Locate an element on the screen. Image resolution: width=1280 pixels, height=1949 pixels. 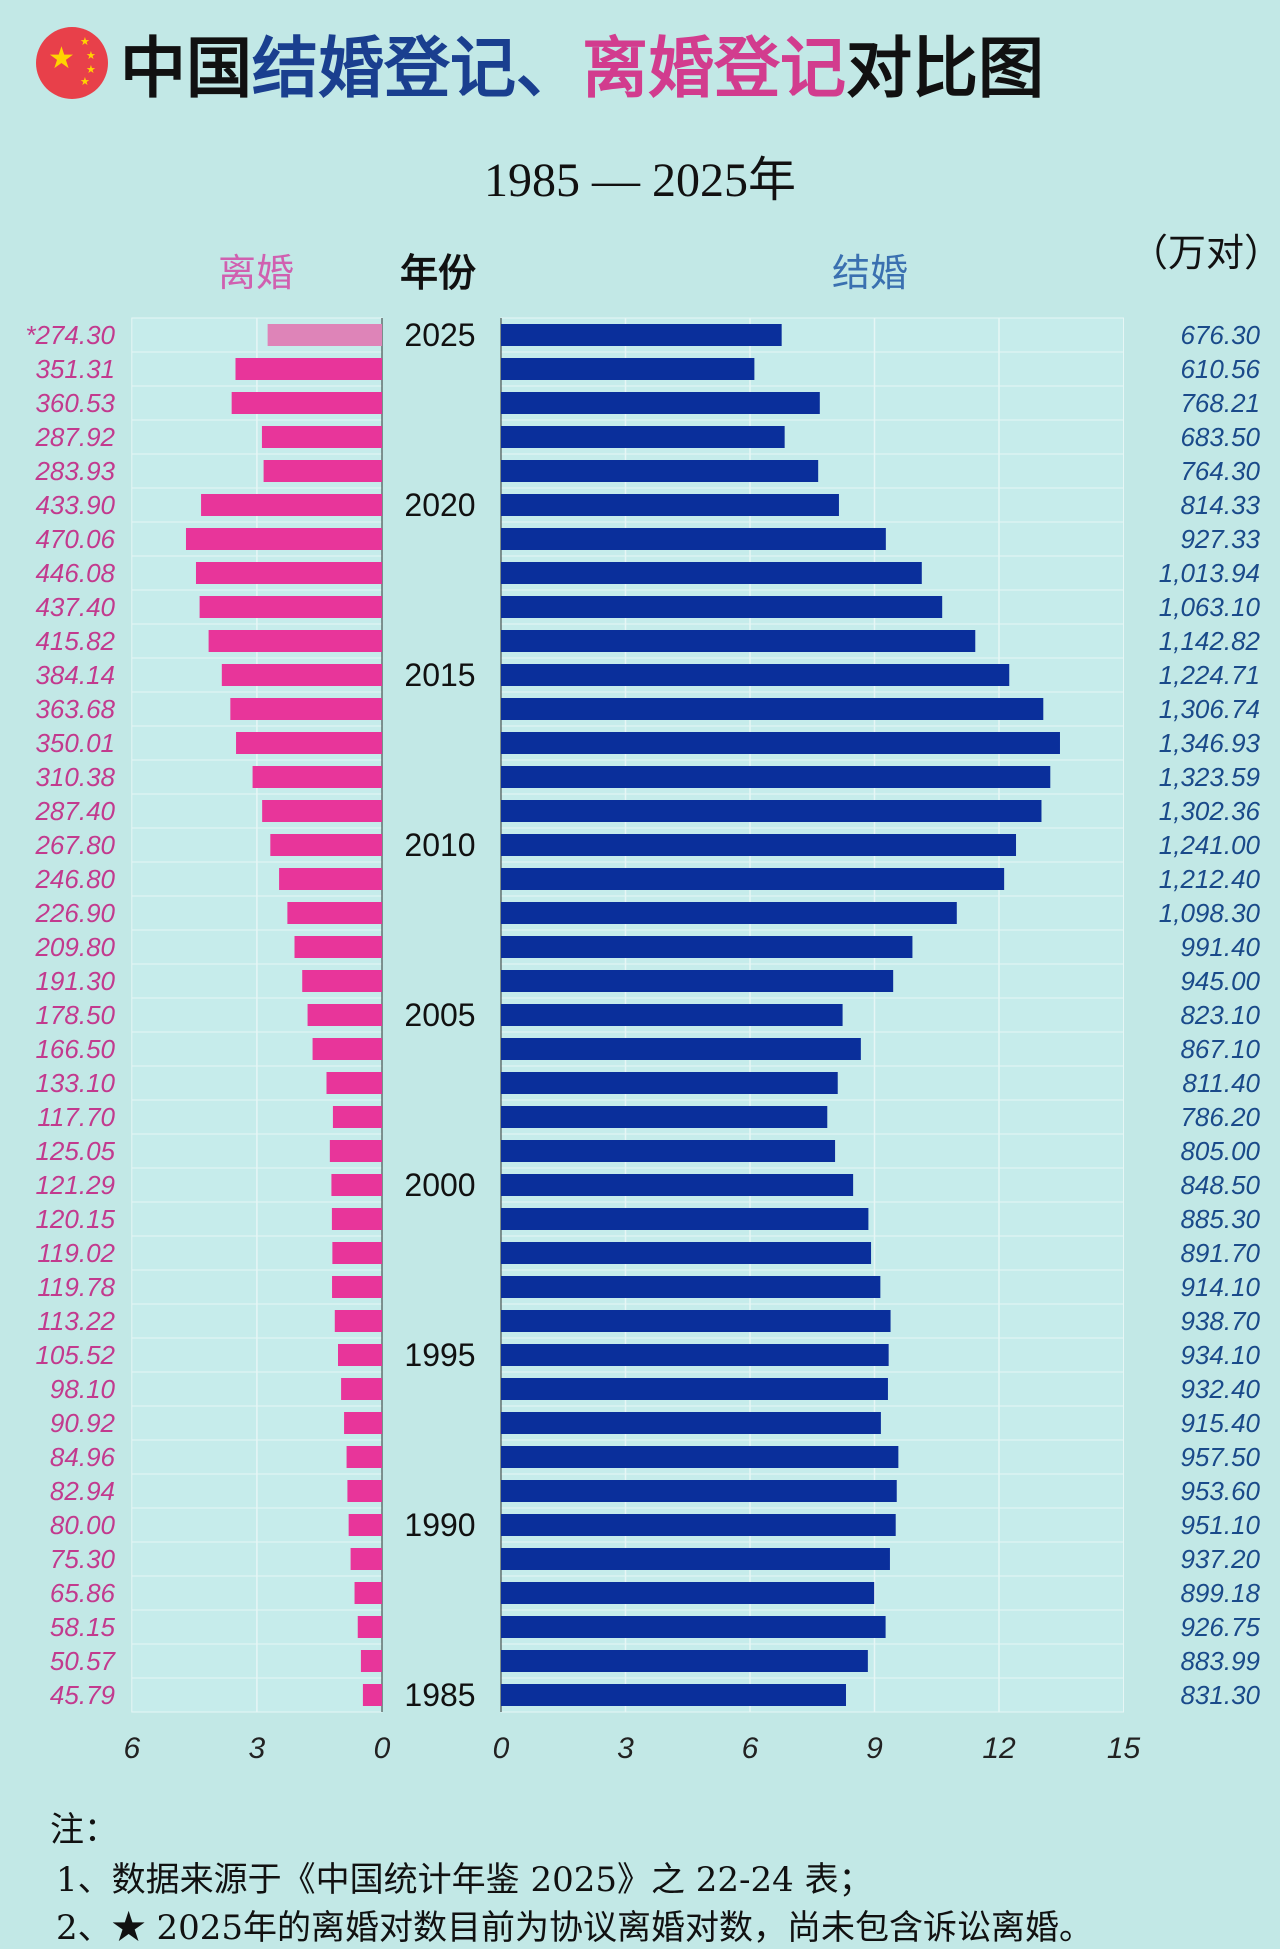
marriage-value-label: 957.50 is located at coordinates (1220, 1457).